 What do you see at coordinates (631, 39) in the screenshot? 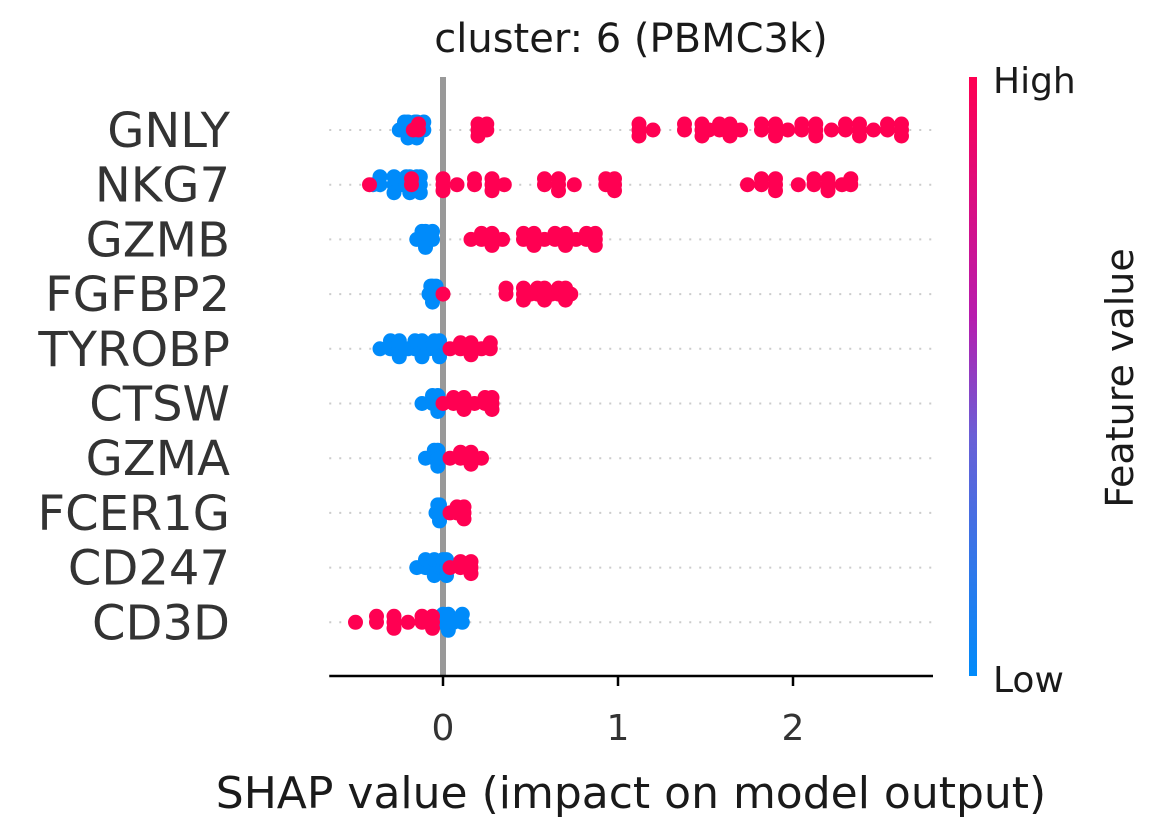
I see `chart-title: cluster: 6 (PBMC3k)` at bounding box center [631, 39].